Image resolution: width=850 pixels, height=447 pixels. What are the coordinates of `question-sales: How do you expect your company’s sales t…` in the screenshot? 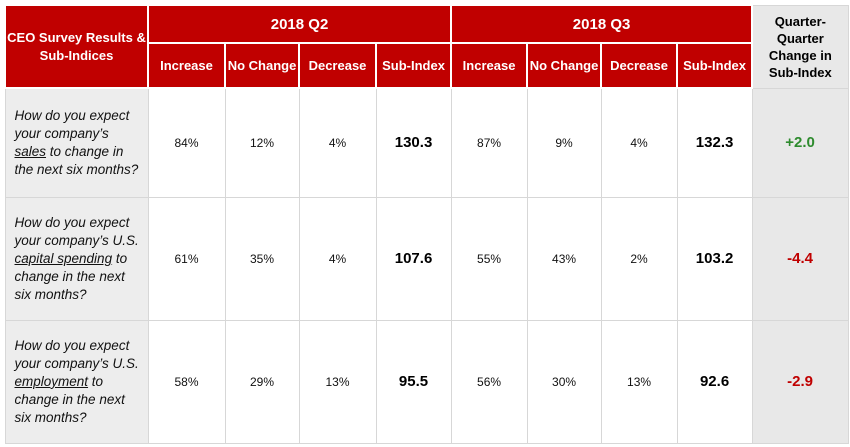 It's located at (76, 142).